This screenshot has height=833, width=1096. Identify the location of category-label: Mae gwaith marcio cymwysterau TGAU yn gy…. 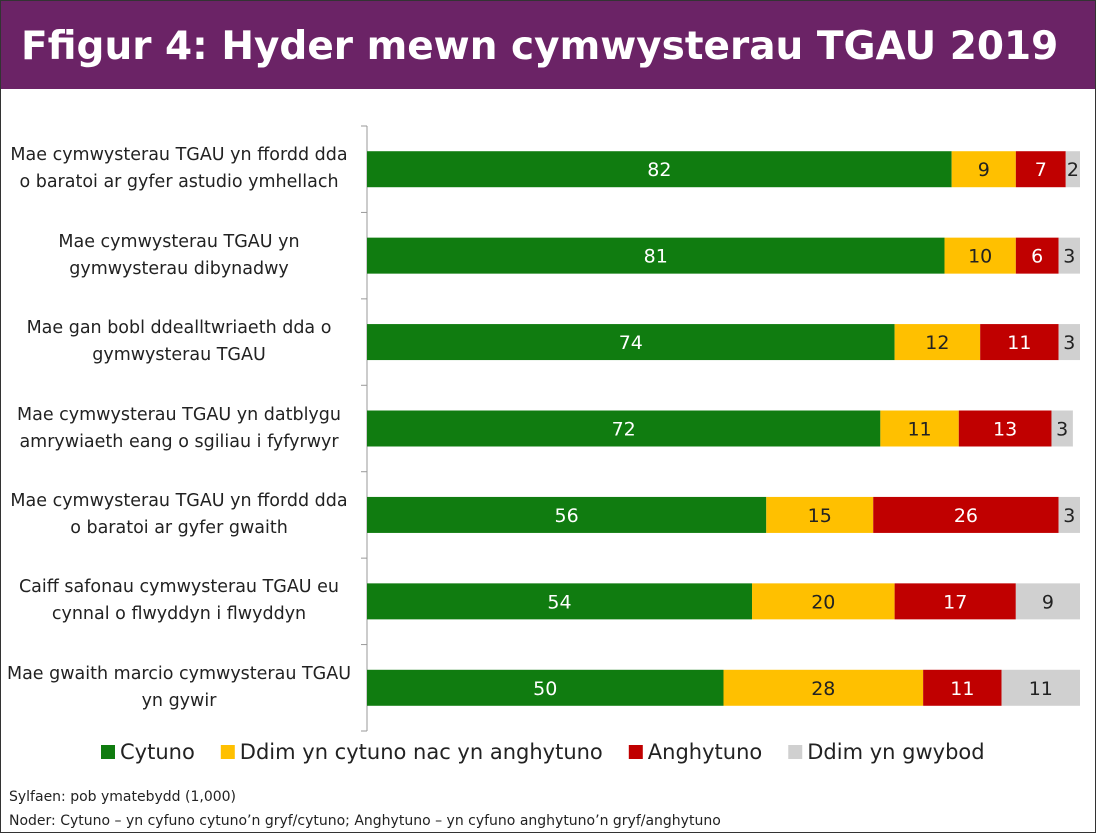
(179, 687).